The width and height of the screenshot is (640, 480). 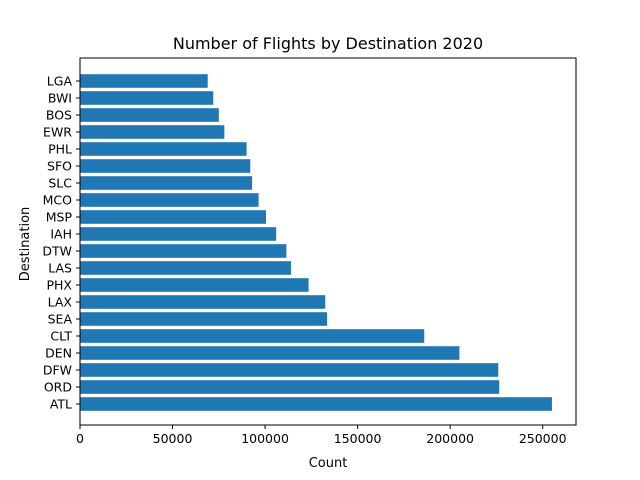 I want to click on bar-las, so click(x=185, y=268).